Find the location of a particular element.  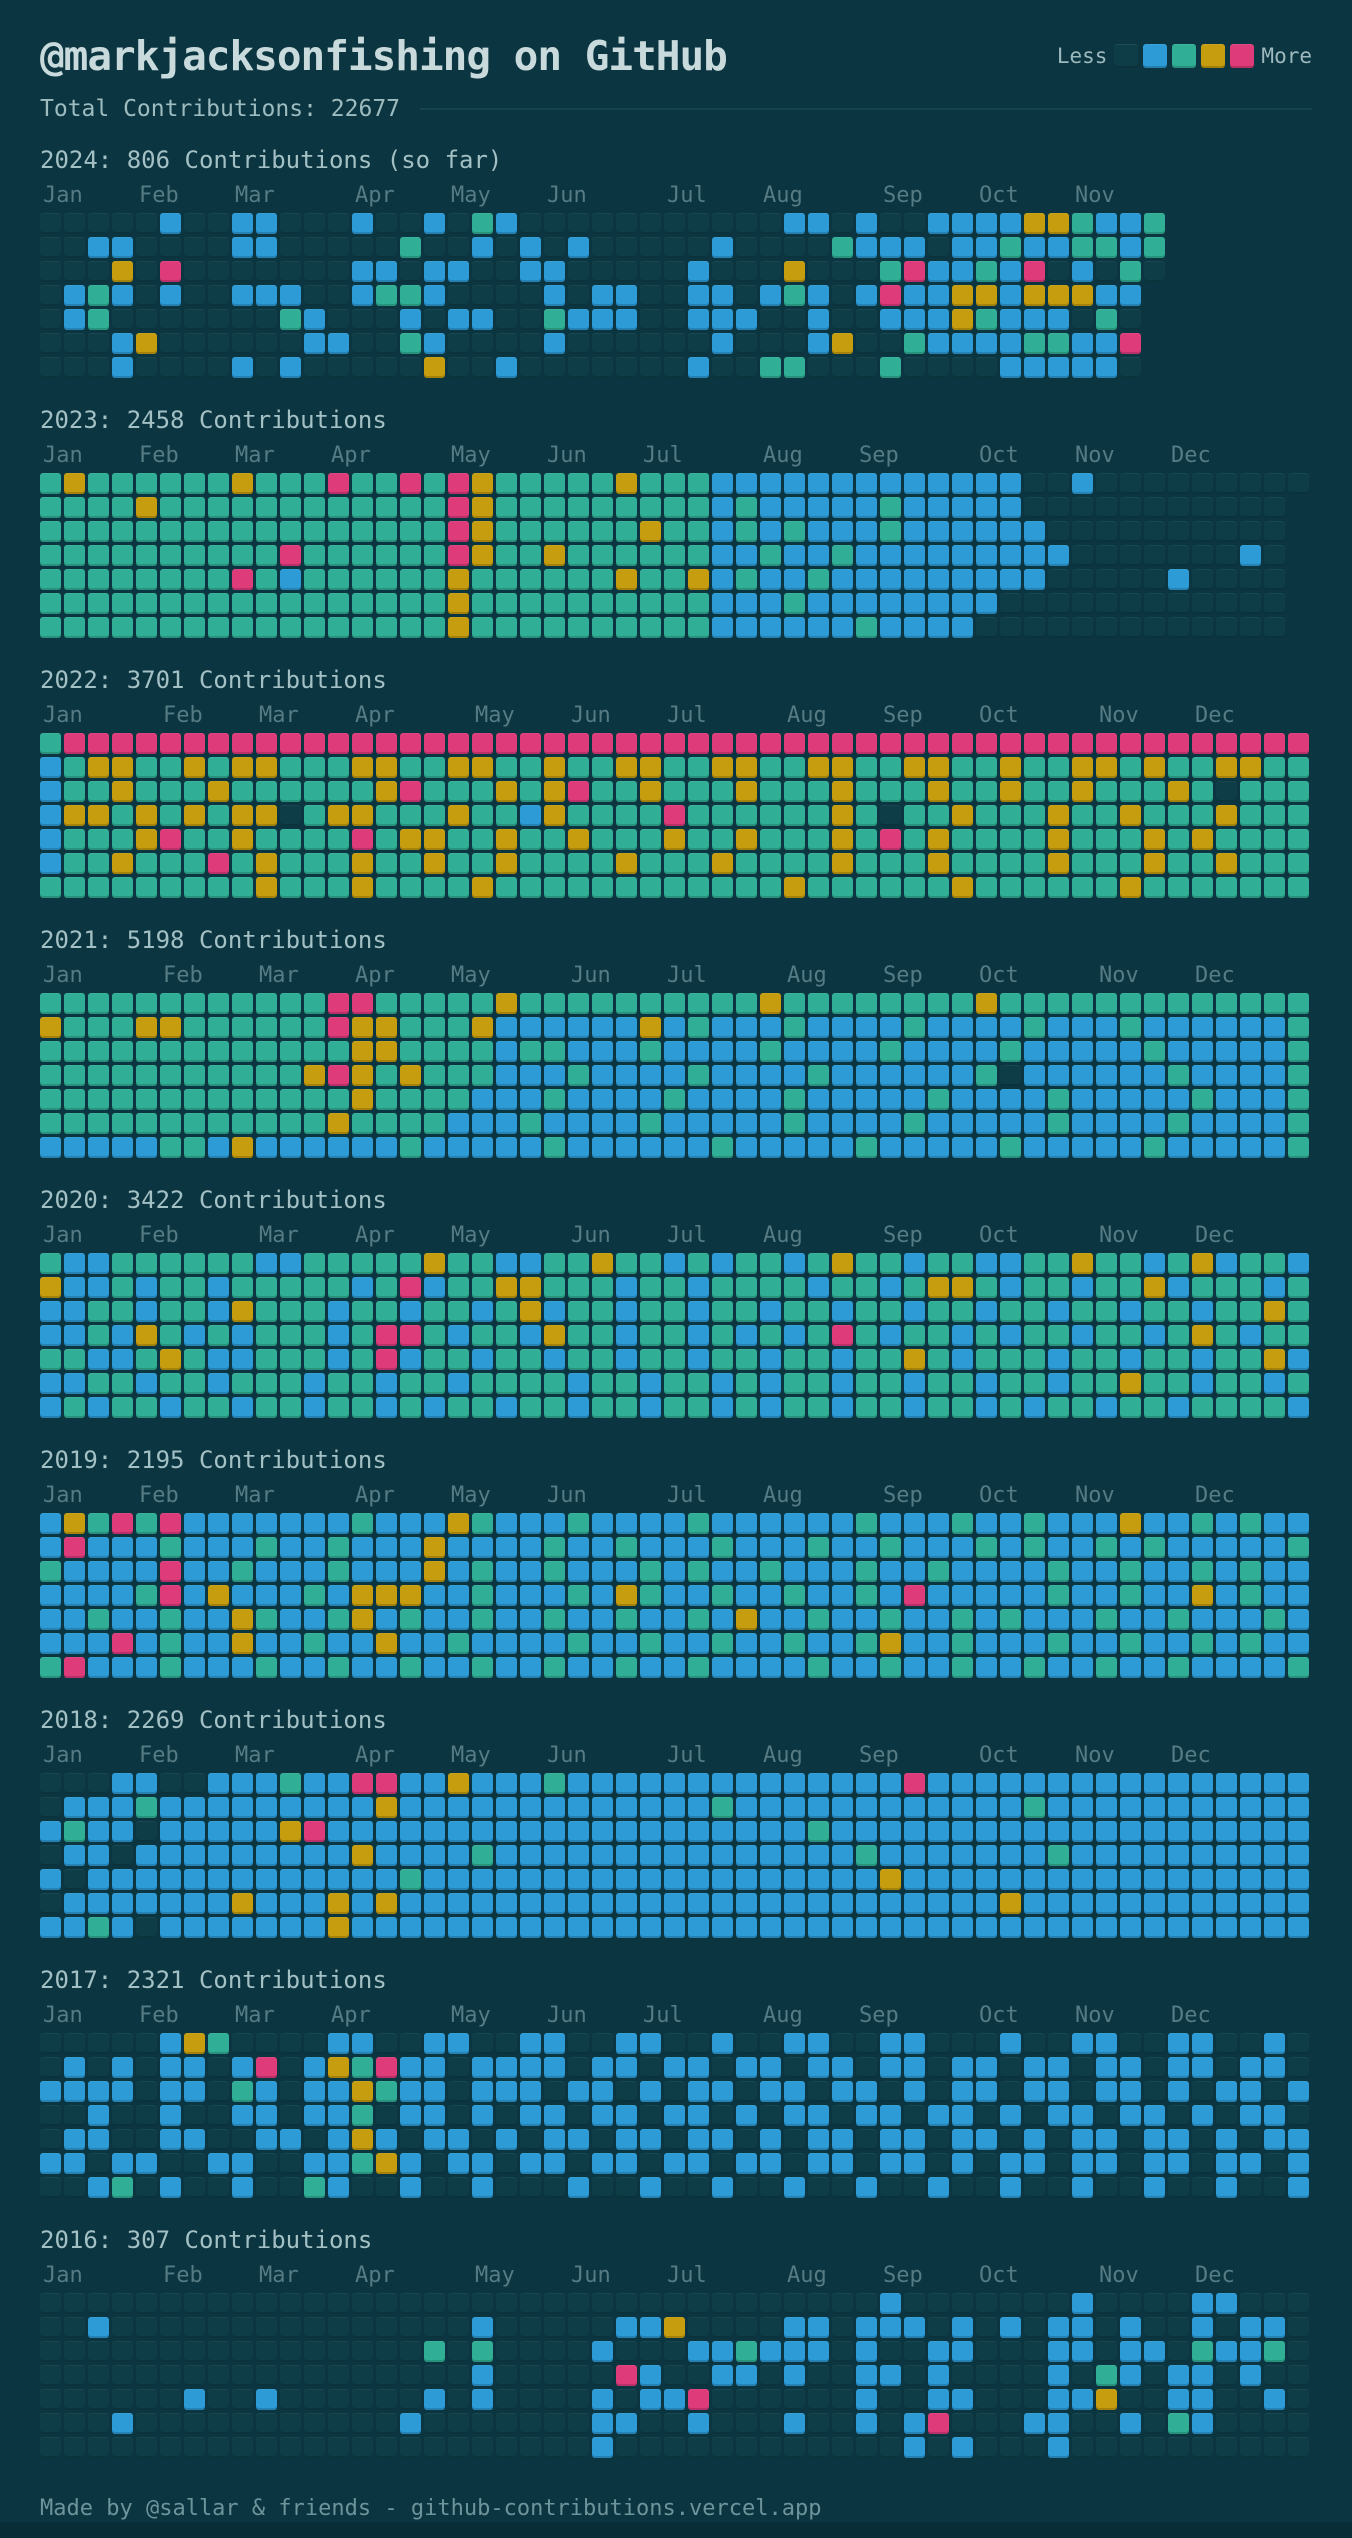

month-label: Mar is located at coordinates (279, 975).